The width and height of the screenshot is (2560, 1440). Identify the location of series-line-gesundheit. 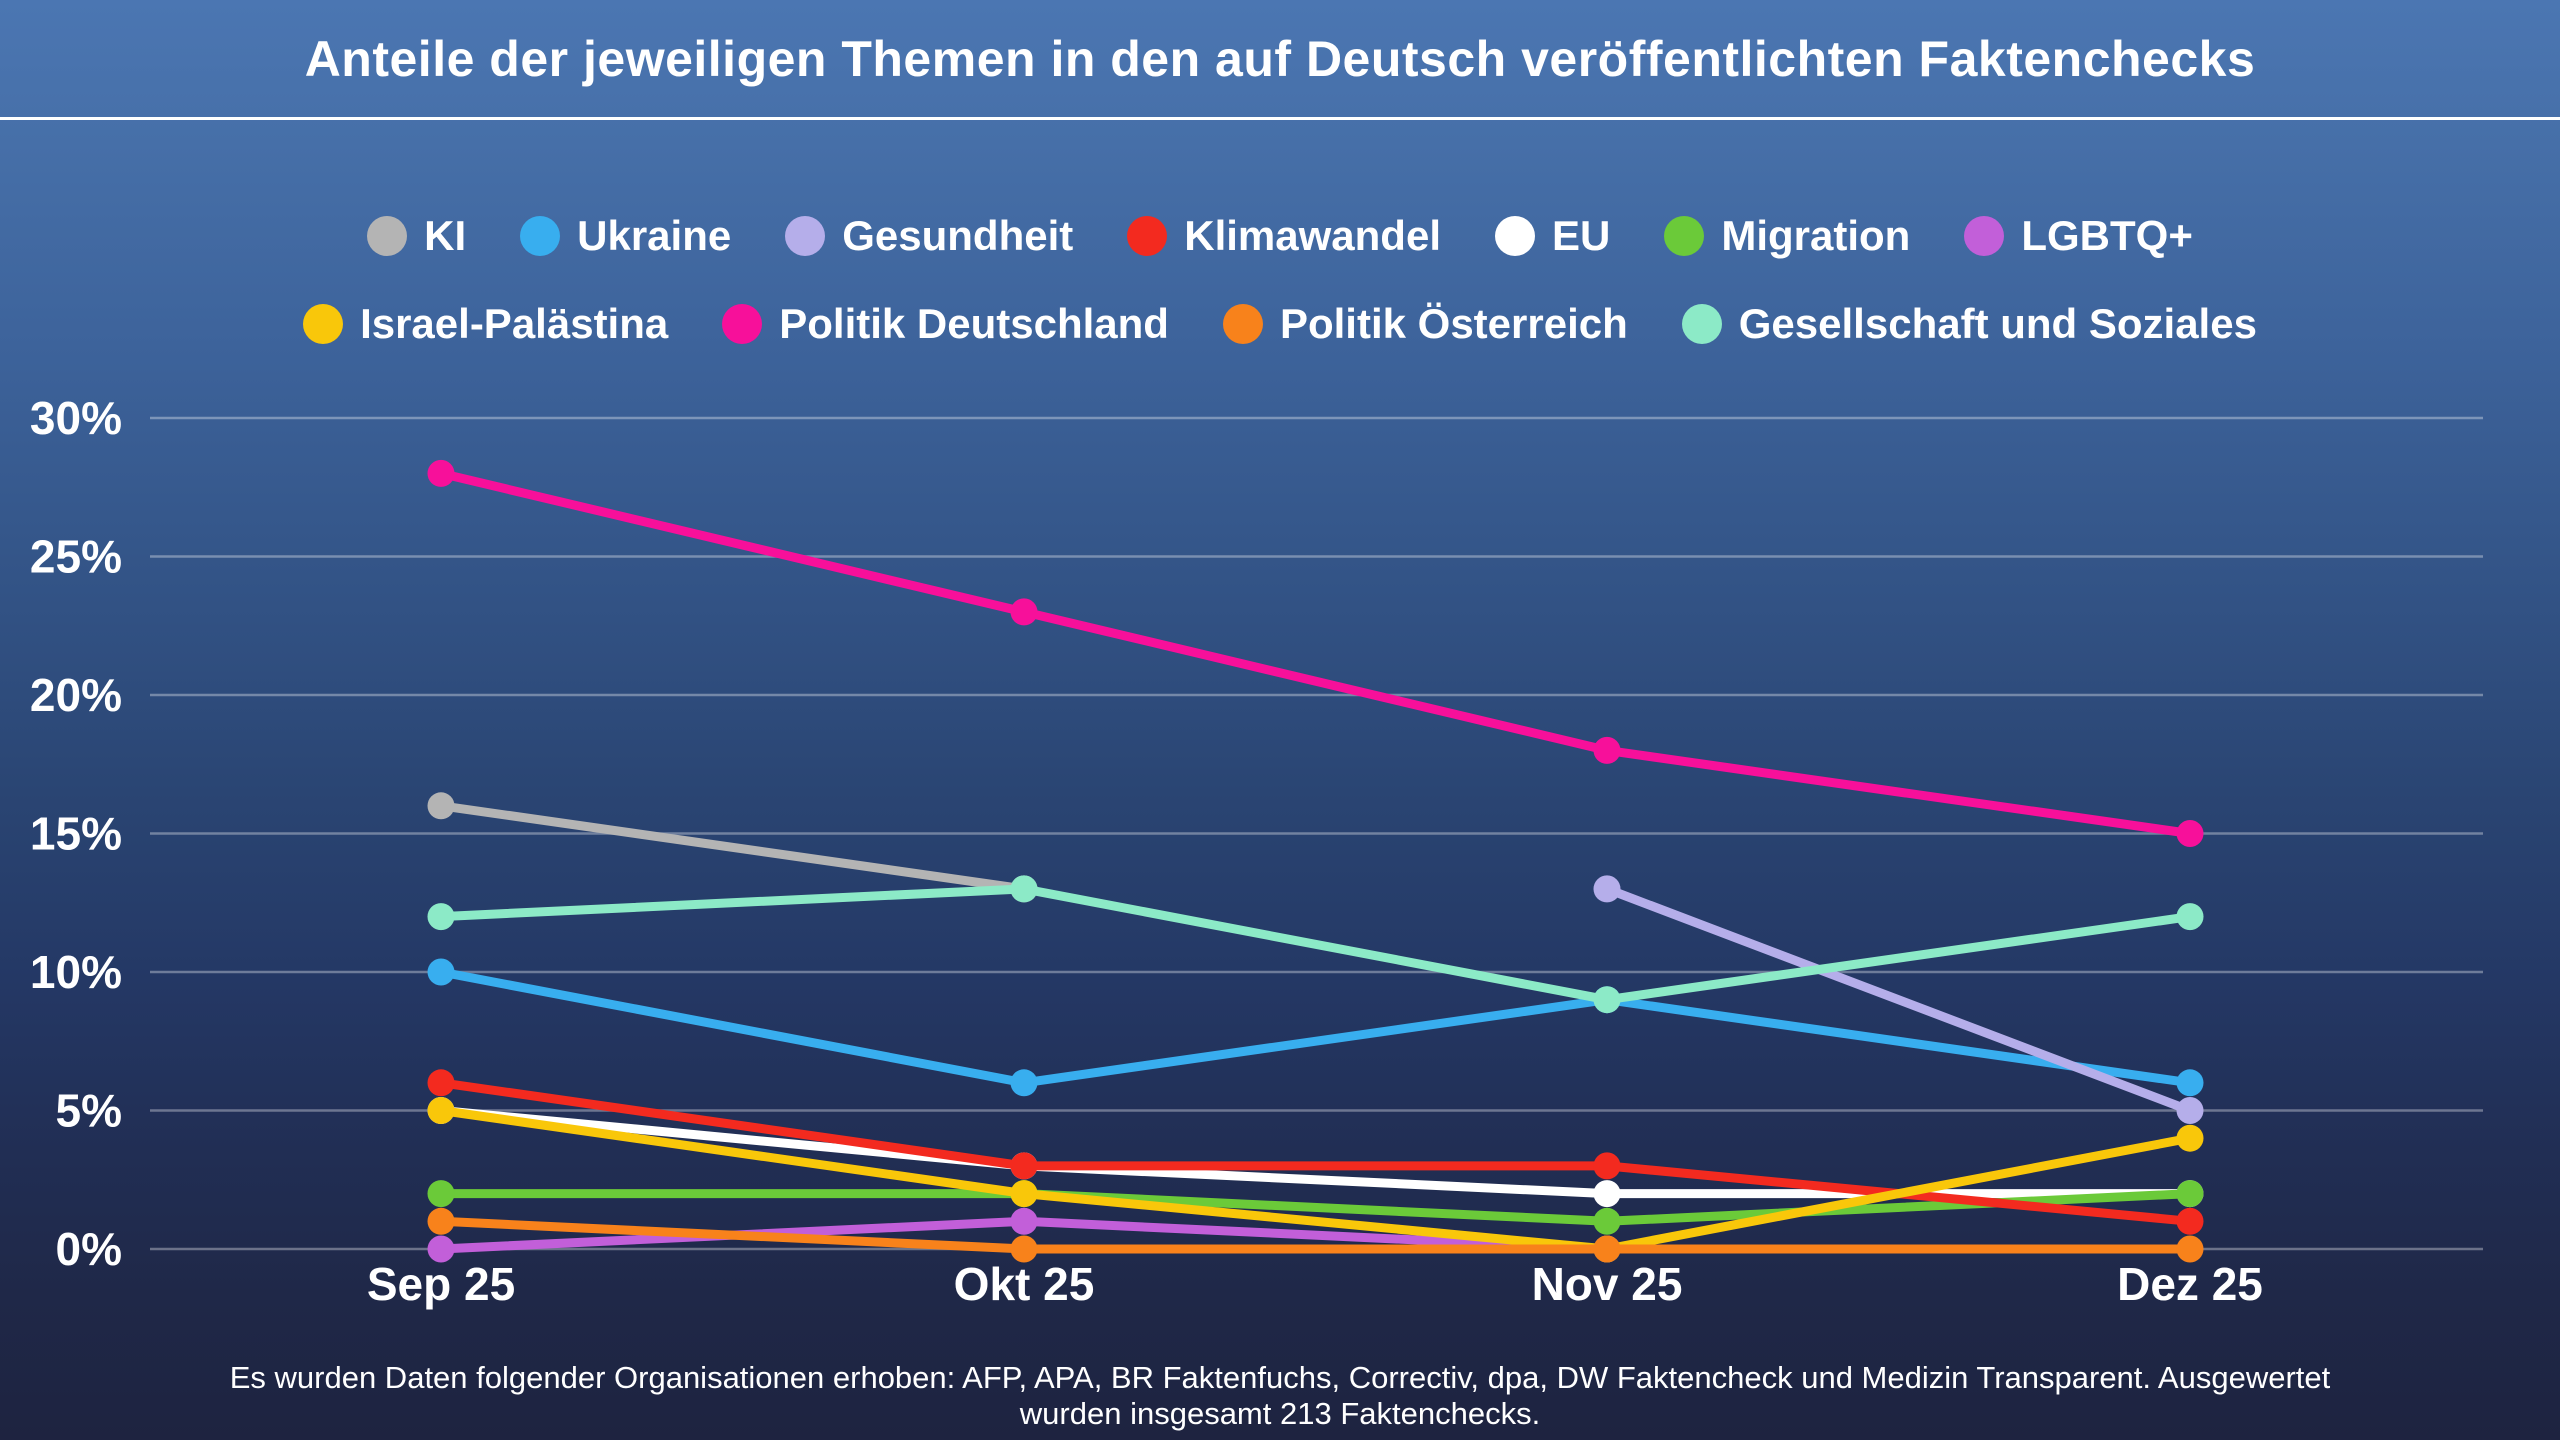
(1898, 999).